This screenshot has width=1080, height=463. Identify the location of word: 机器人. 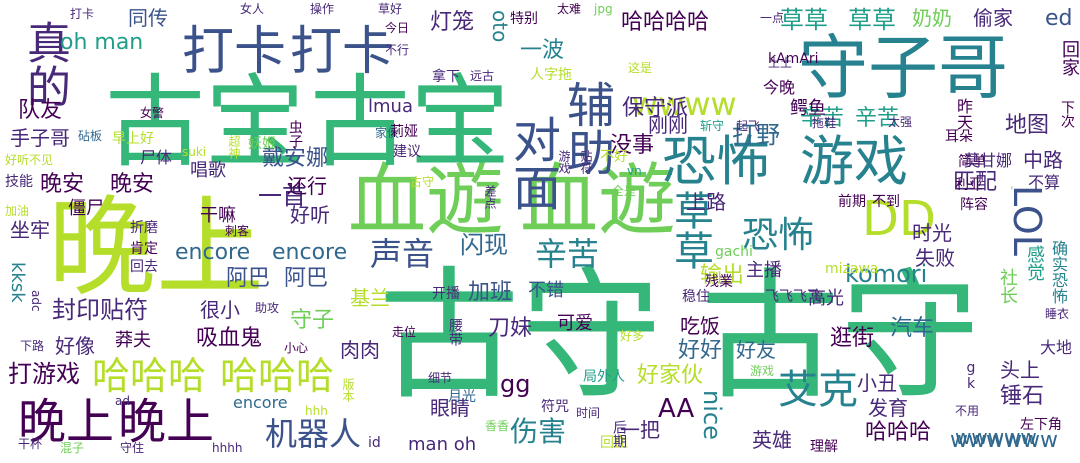
(313, 434).